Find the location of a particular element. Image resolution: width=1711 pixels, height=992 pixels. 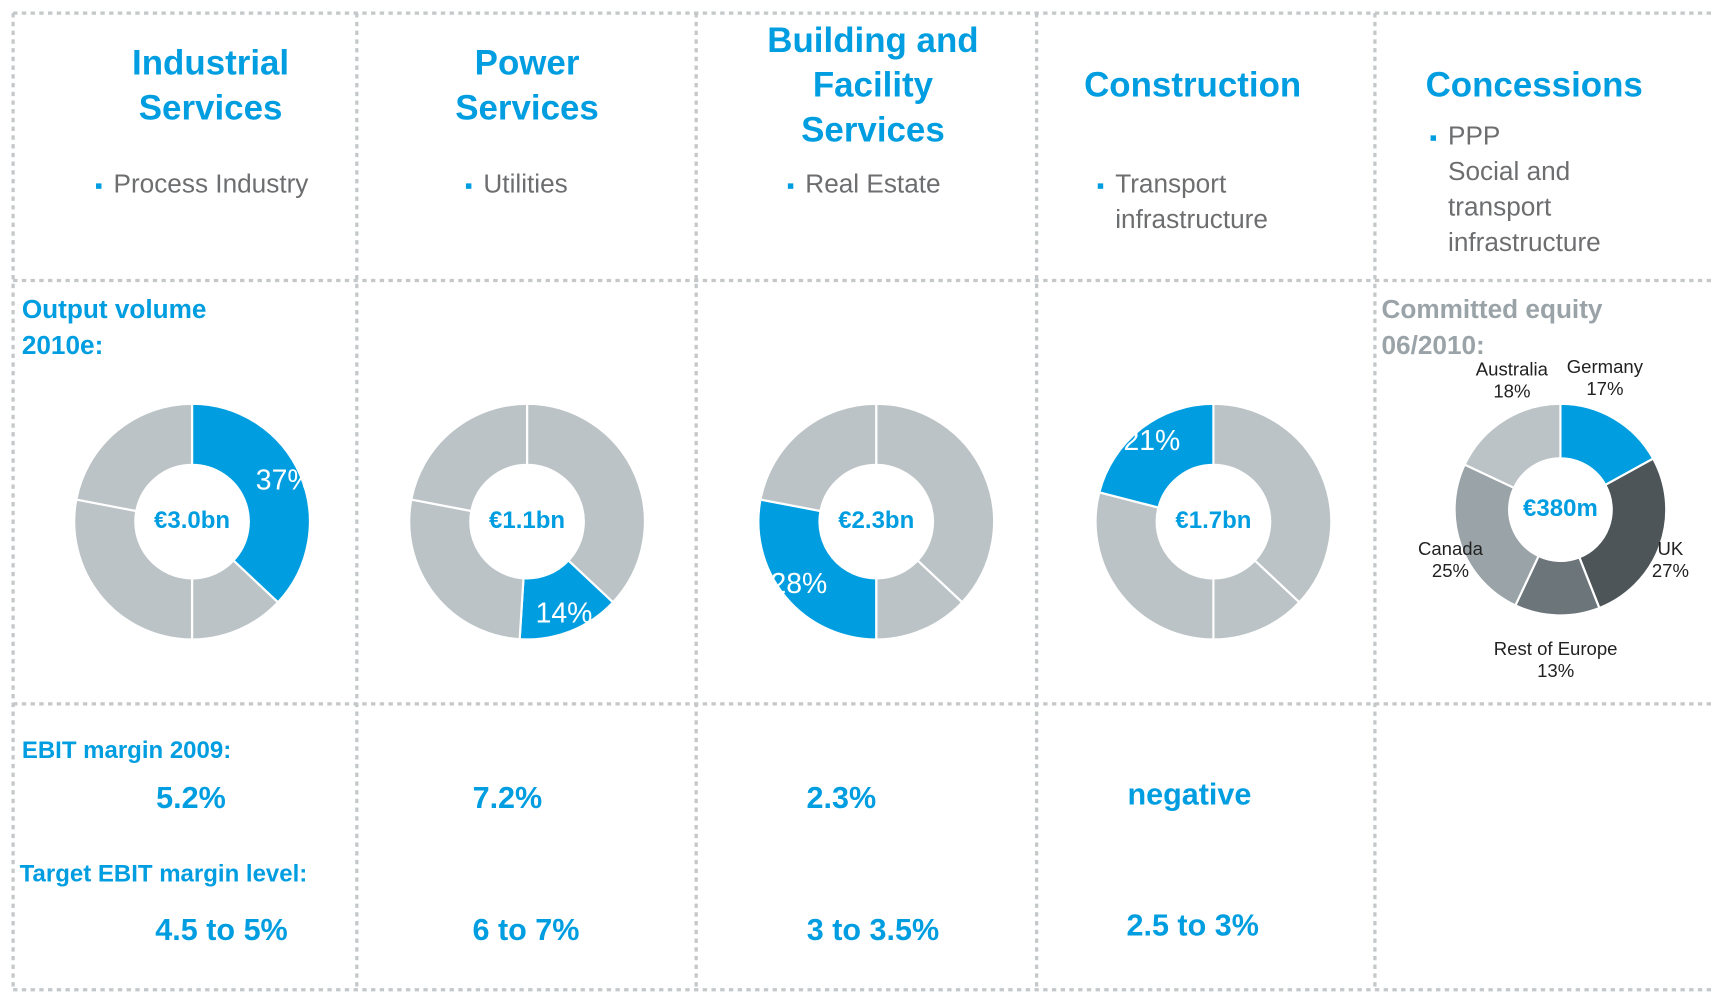

column-title: Construction is located at coordinates (1192, 85).